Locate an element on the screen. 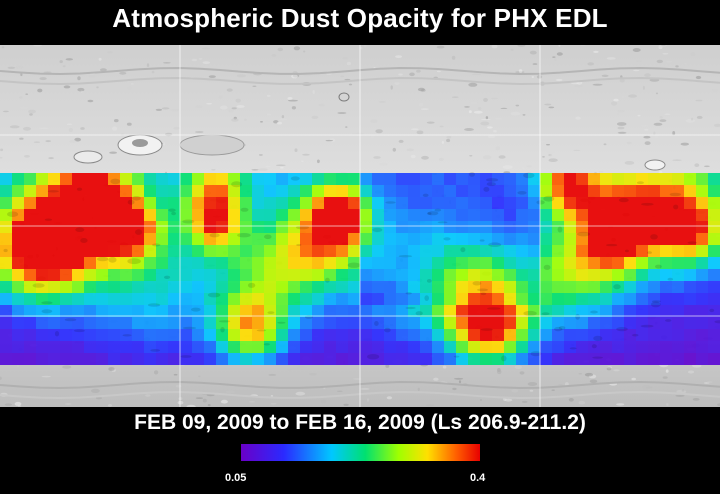 This screenshot has height=494, width=720. colorbar-min-label: 0.05 is located at coordinates (236, 478).